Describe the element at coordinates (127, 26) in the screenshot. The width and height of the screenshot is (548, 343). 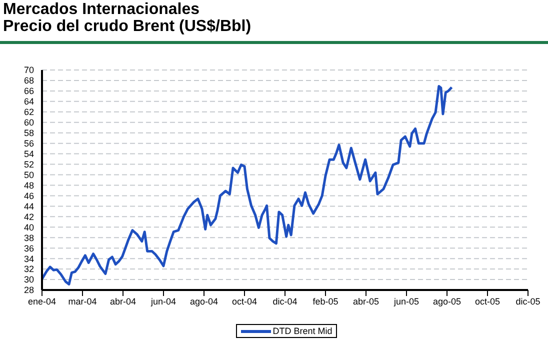
I see `chart-subtitle: Precio del crudo Brent (US$/Bbl)` at that location.